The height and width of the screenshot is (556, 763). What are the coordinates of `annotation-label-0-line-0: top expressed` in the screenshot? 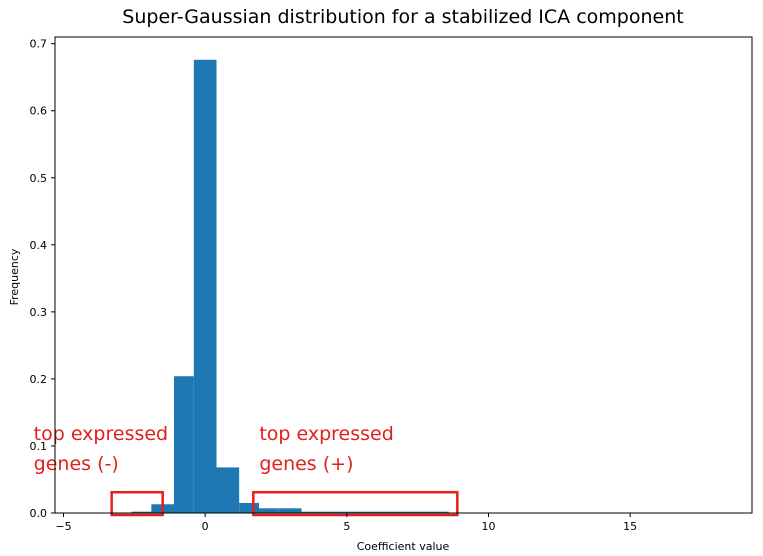 It's located at (101, 434).